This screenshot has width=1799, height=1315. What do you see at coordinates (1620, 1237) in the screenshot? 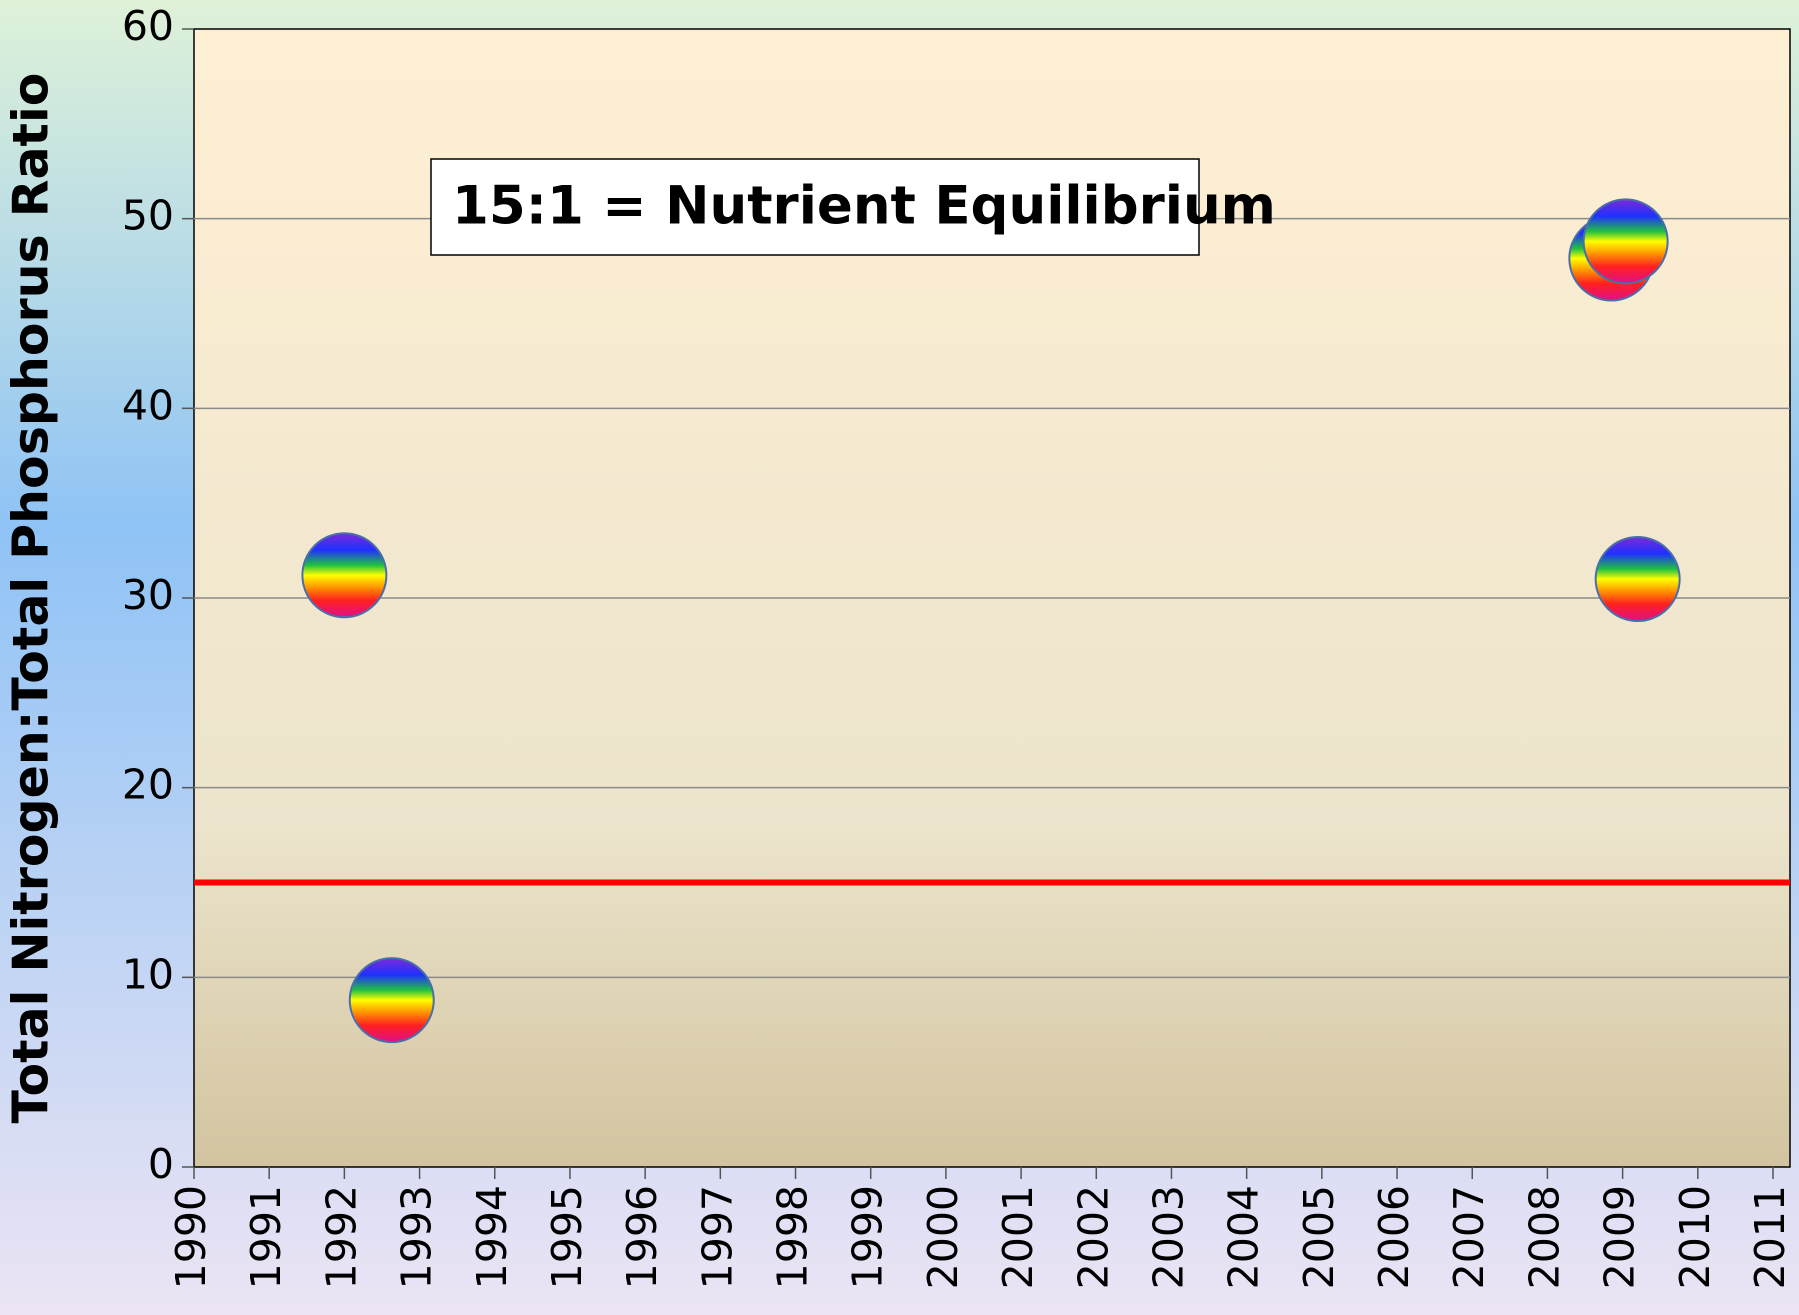
I see `x-tick-label: 2009` at bounding box center [1620, 1237].